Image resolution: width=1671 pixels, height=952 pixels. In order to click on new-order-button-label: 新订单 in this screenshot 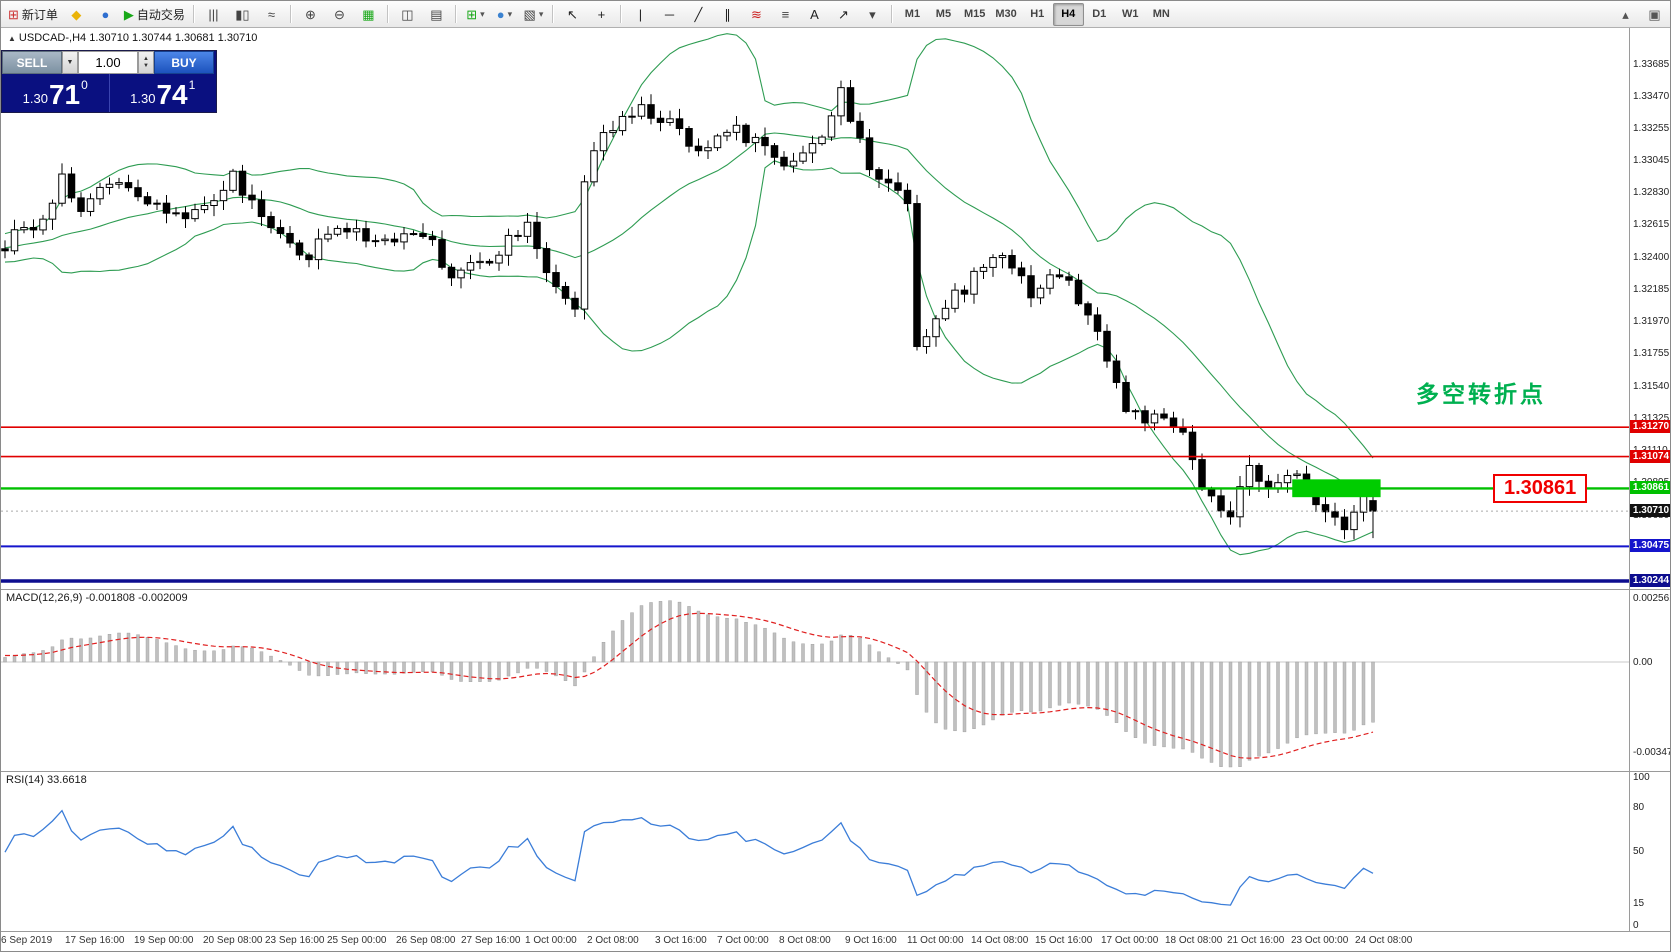, I will do `click(39, 14)`.